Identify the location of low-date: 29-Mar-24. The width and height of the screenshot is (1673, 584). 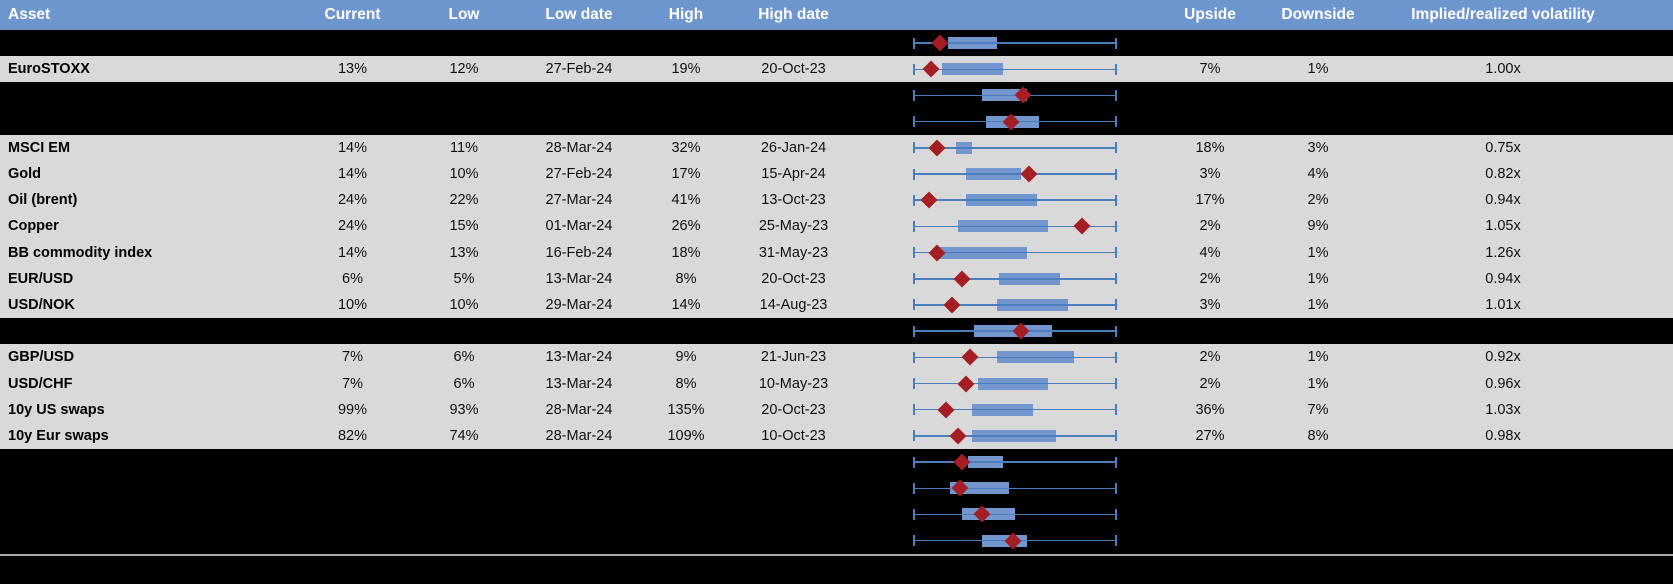
(579, 304).